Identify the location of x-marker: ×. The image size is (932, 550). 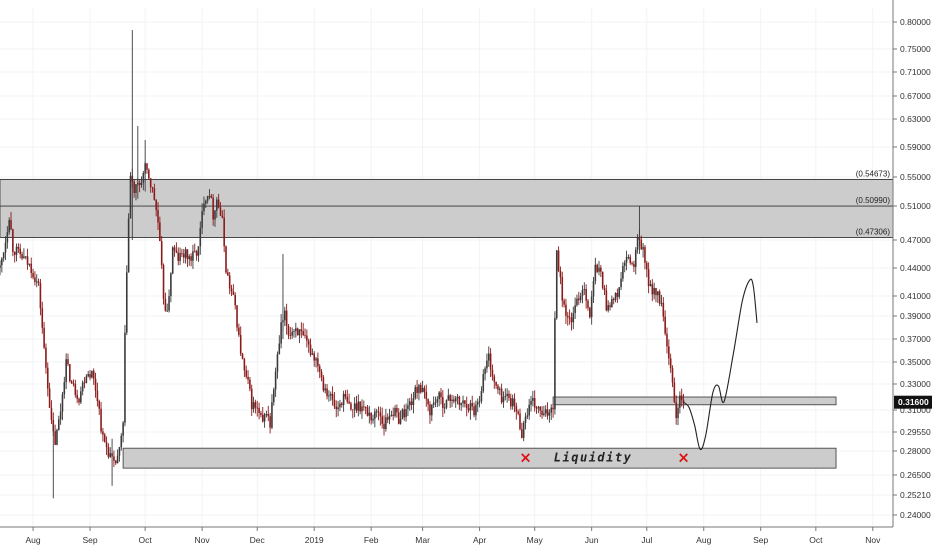
(525, 458).